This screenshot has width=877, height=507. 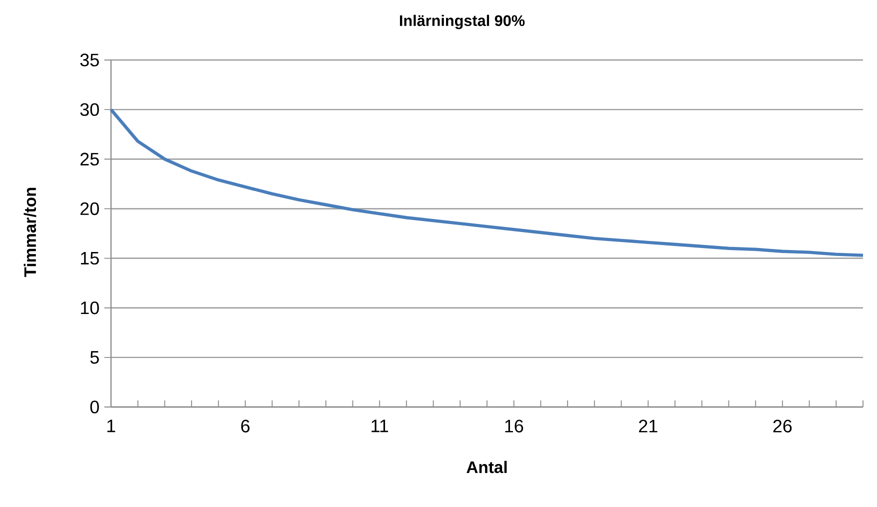 What do you see at coordinates (89, 60) in the screenshot?
I see `y-tick-label: 35` at bounding box center [89, 60].